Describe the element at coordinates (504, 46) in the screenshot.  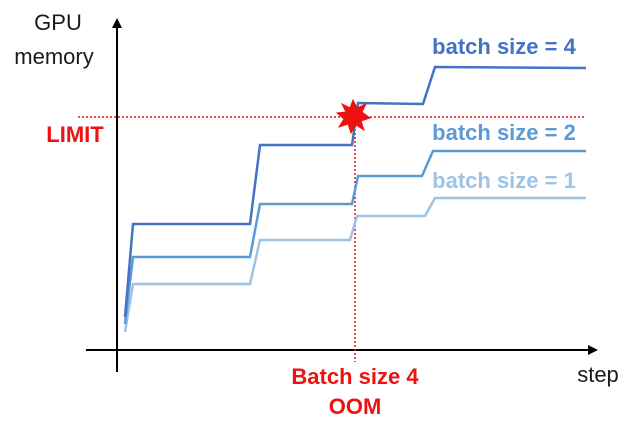
I see `series-label-batch-size-4: batch size = 4` at that location.